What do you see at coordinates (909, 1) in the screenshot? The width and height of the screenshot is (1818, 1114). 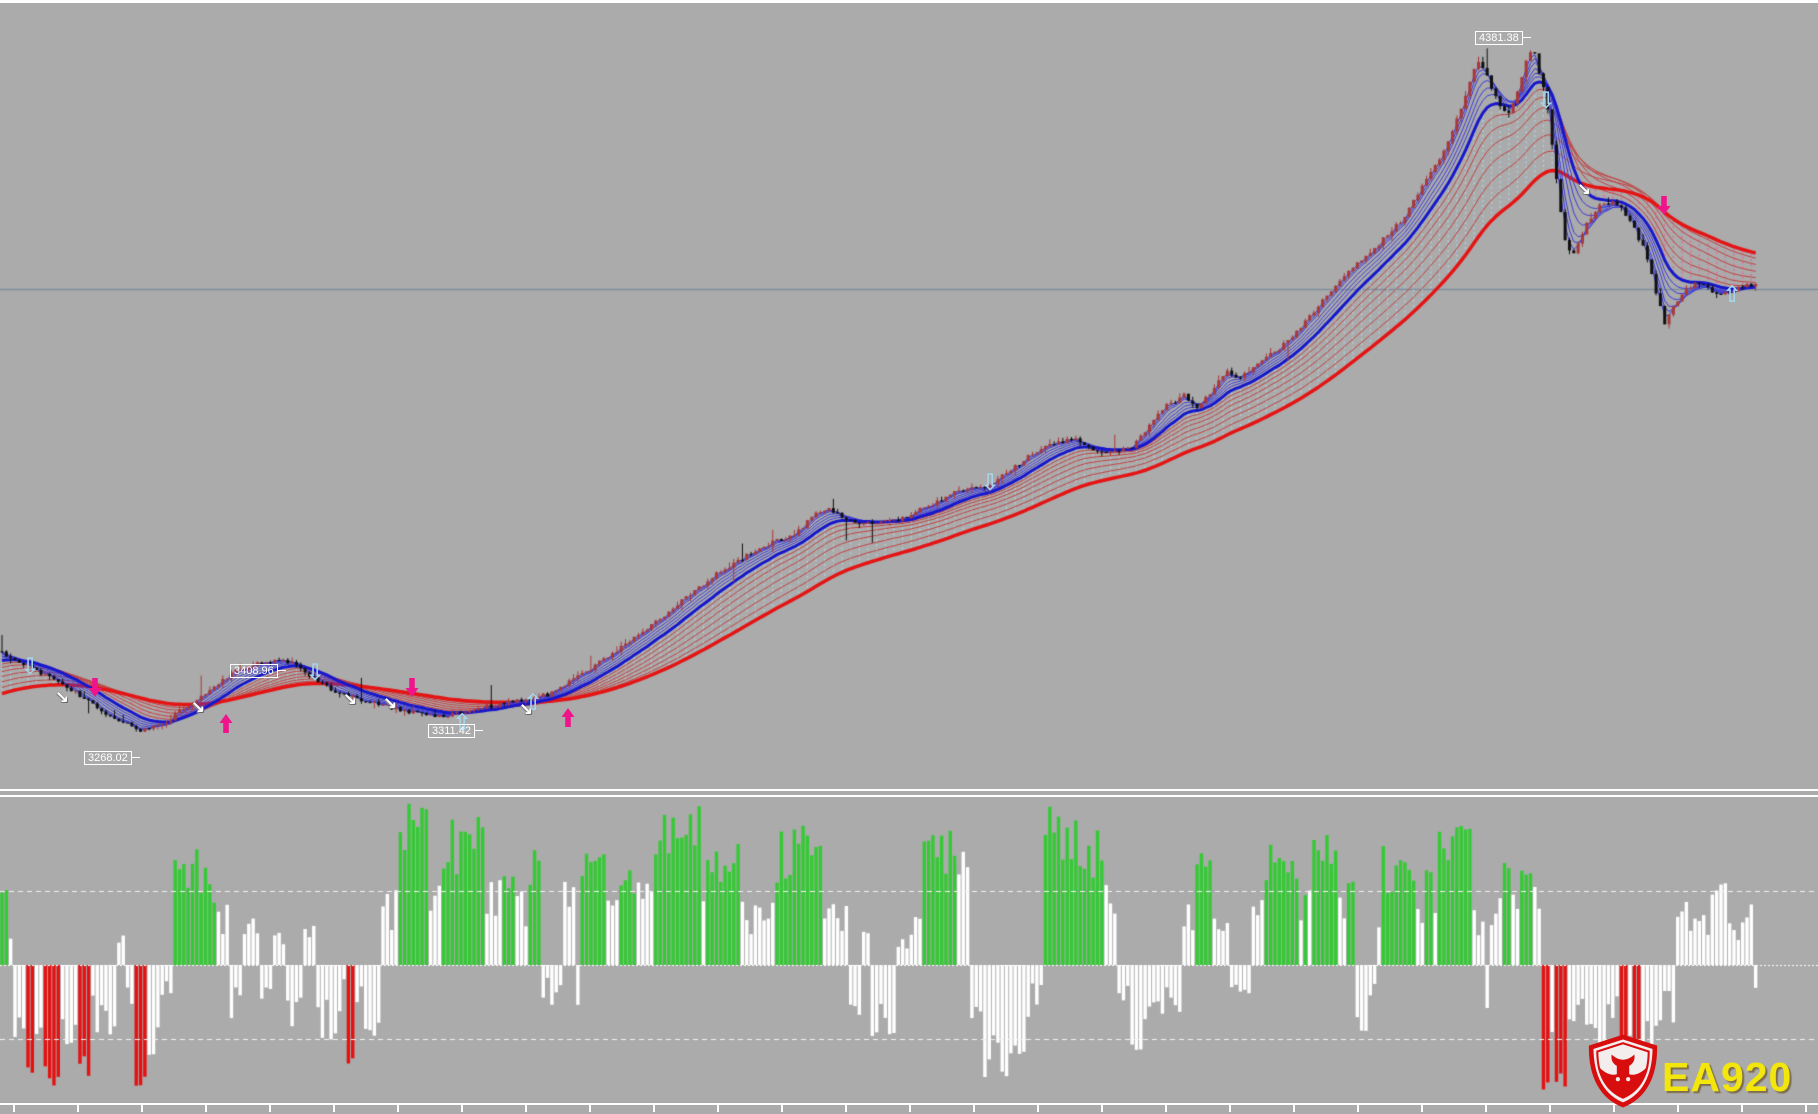 I see `window-top-border` at bounding box center [909, 1].